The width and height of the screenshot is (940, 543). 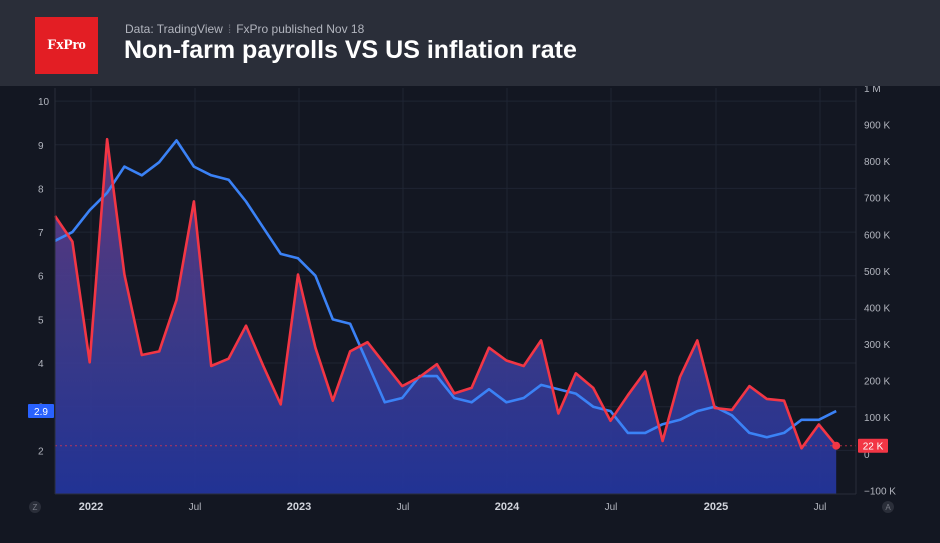 I want to click on right-tick-label: 500 K, so click(x=877, y=272).